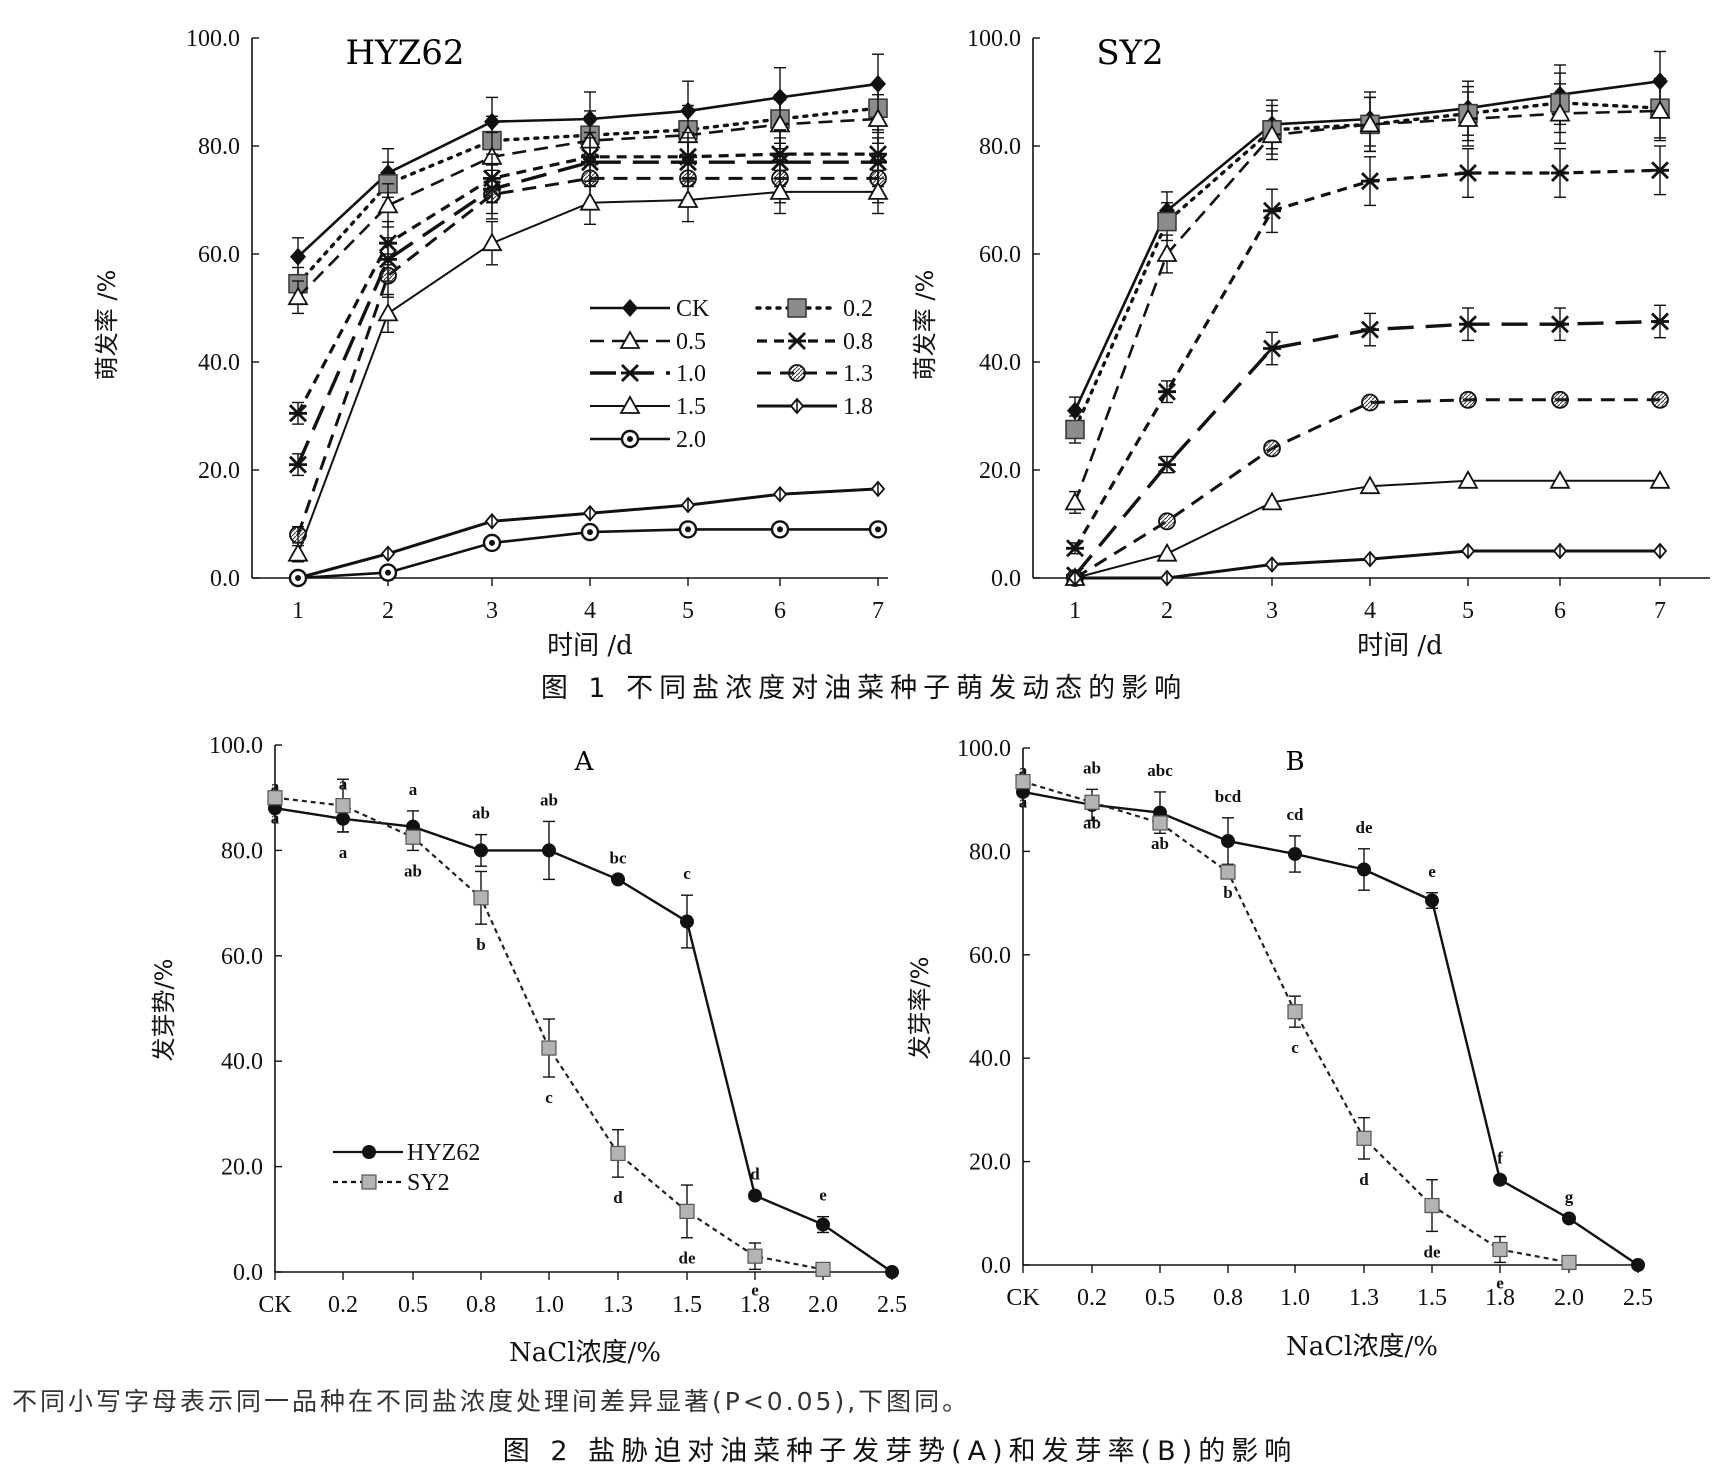 This screenshot has height=1470, width=1728. Describe the element at coordinates (691, 440) in the screenshot. I see `legend-label: 2.0` at that location.